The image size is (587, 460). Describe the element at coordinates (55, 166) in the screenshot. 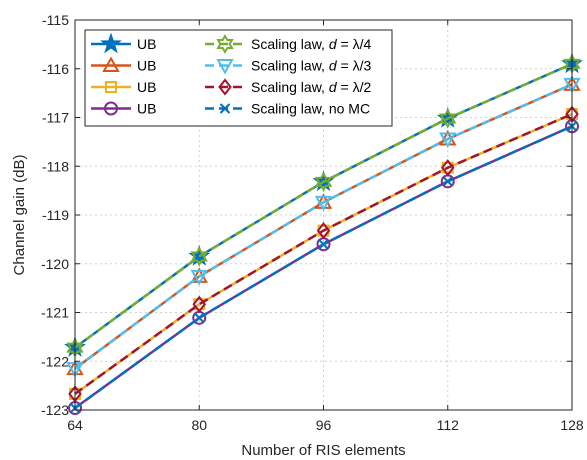

I see `y-tick-label: -118` at that location.